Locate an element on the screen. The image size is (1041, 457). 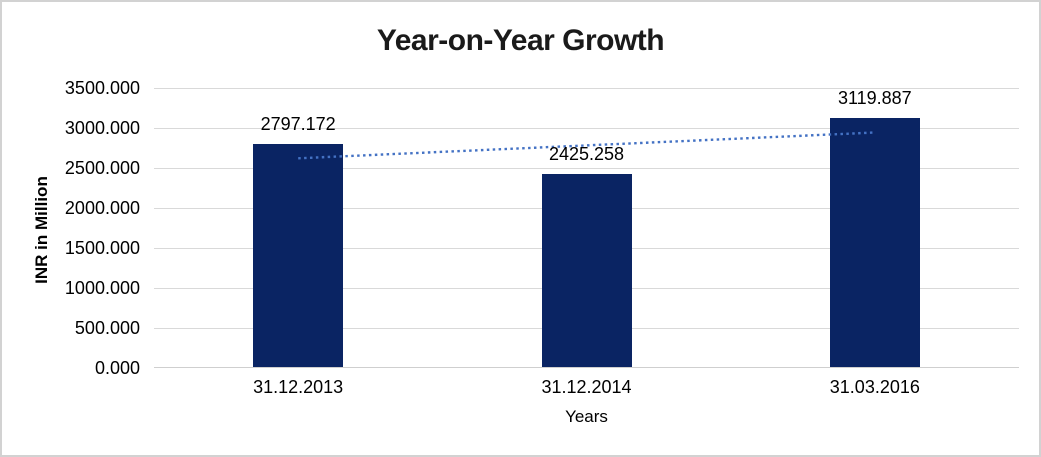
y-tick-label: 2000.000 is located at coordinates (102, 208).